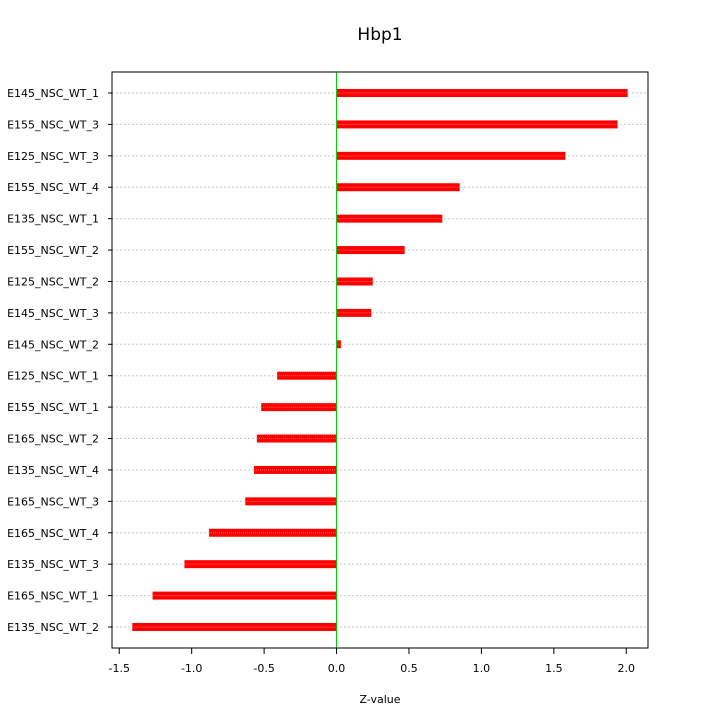 The height and width of the screenshot is (720, 720). What do you see at coordinates (53, 439) in the screenshot?
I see `y-tick-label: E165_NSC_WT_2` at bounding box center [53, 439].